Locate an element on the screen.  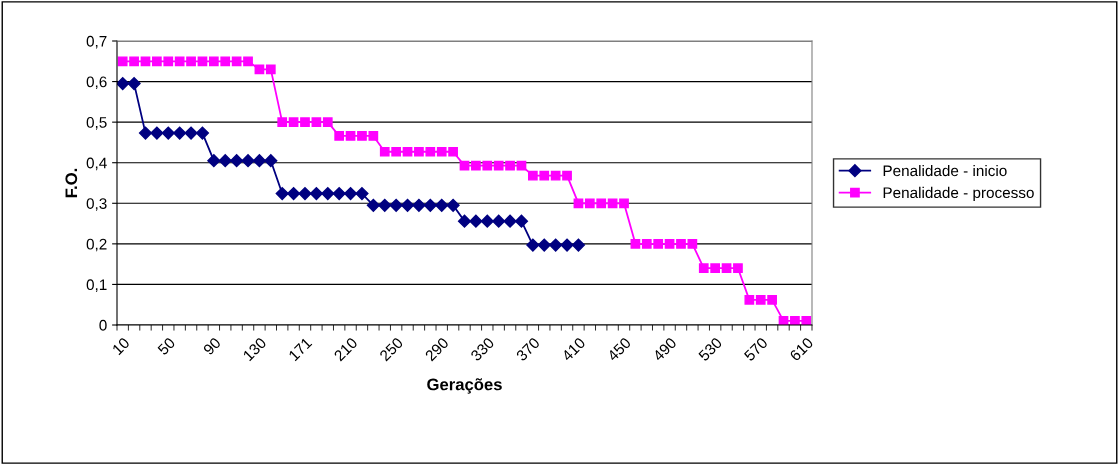
x-tick-label: 530 is located at coordinates (710, 349).